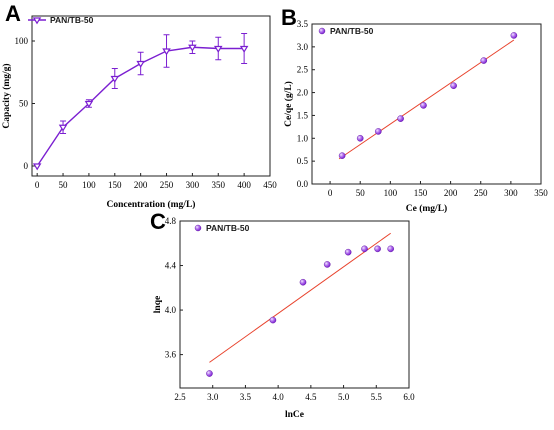 The height and width of the screenshot is (430, 554). What do you see at coordinates (303, 47) in the screenshot?
I see `y-tick-label: 3.0` at bounding box center [303, 47].